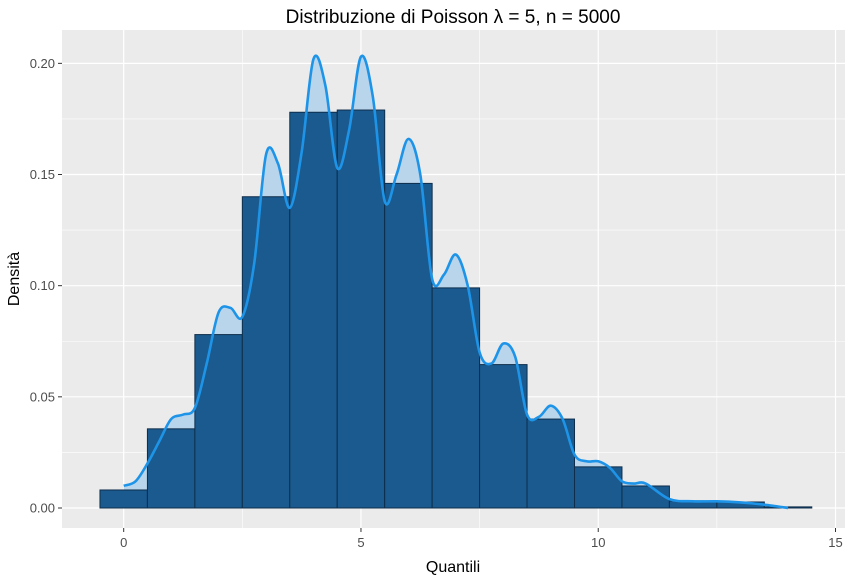 This screenshot has width=853, height=586. Describe the element at coordinates (360, 542) in the screenshot. I see `x-tick-label: 5` at that location.